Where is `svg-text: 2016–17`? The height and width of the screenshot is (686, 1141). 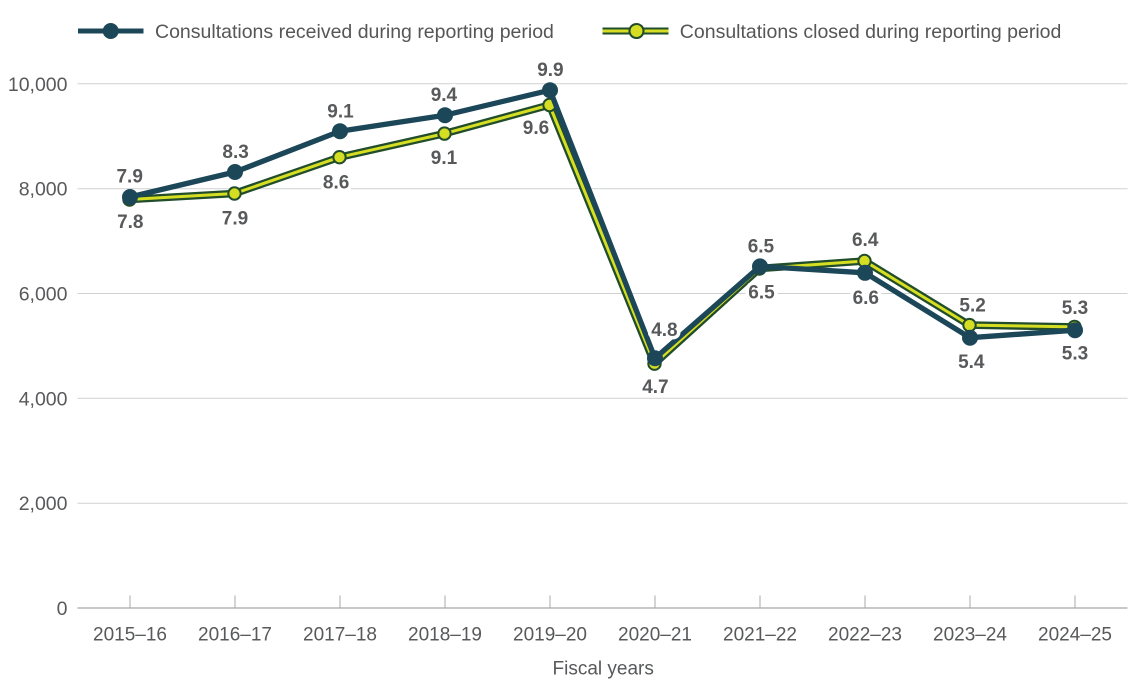 svg-text: 2016–17 is located at coordinates (235, 635).